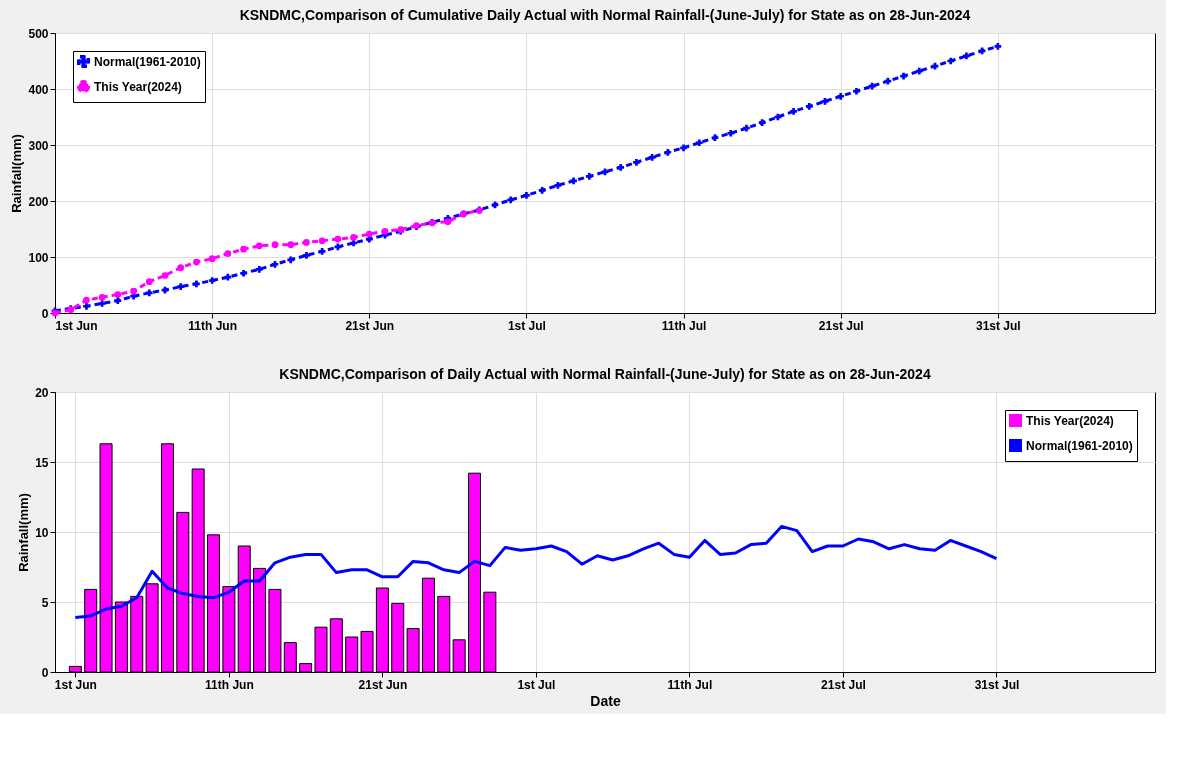  I want to click on y-tick-label: 300, so click(38, 145).